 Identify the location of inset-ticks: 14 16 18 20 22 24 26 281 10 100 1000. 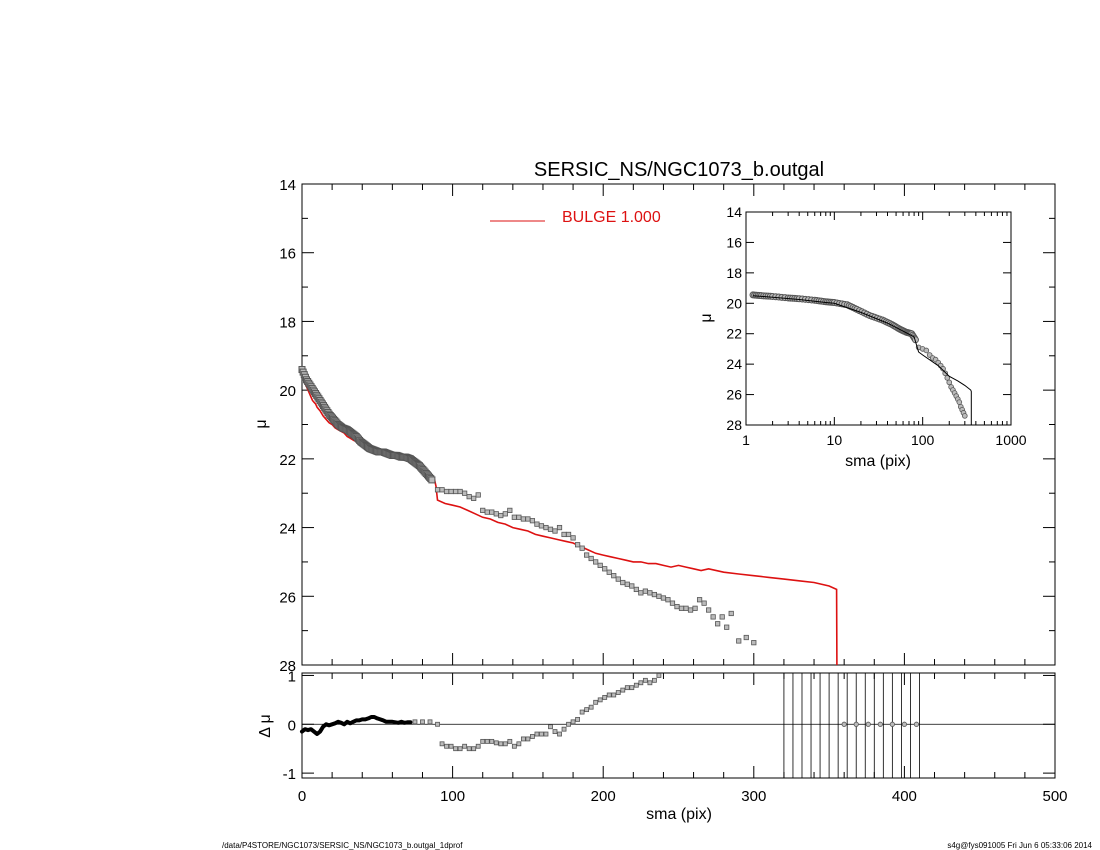
(876, 326).